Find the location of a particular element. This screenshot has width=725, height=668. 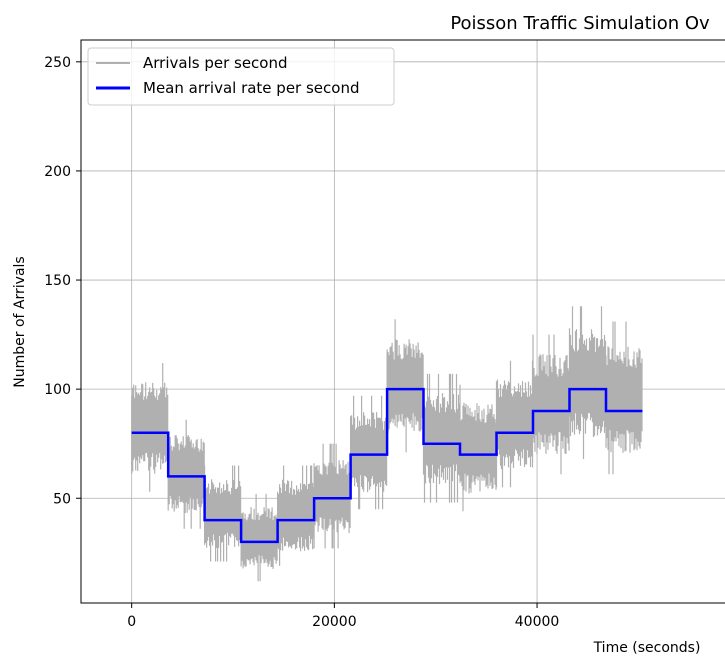

y-axis-ticks: 50 100 150 200 250 is located at coordinates (62, 281).